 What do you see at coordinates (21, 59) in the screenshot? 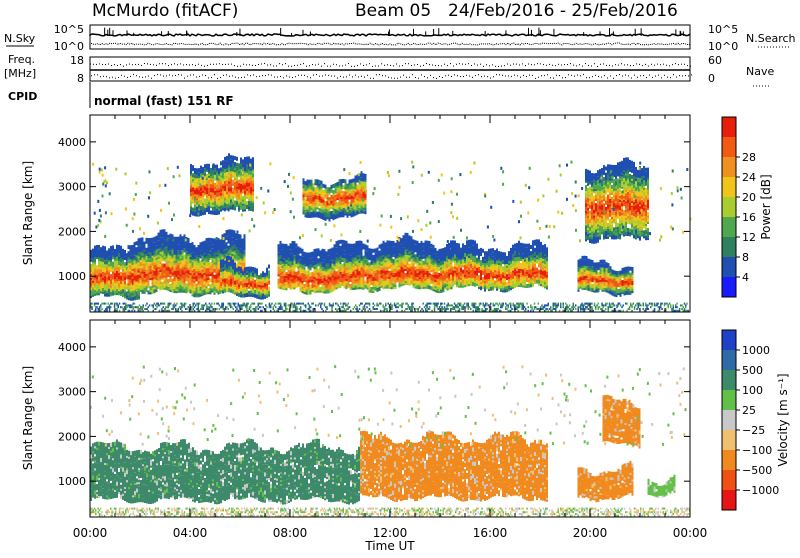
I see `freq-label: Freq.` at bounding box center [21, 59].